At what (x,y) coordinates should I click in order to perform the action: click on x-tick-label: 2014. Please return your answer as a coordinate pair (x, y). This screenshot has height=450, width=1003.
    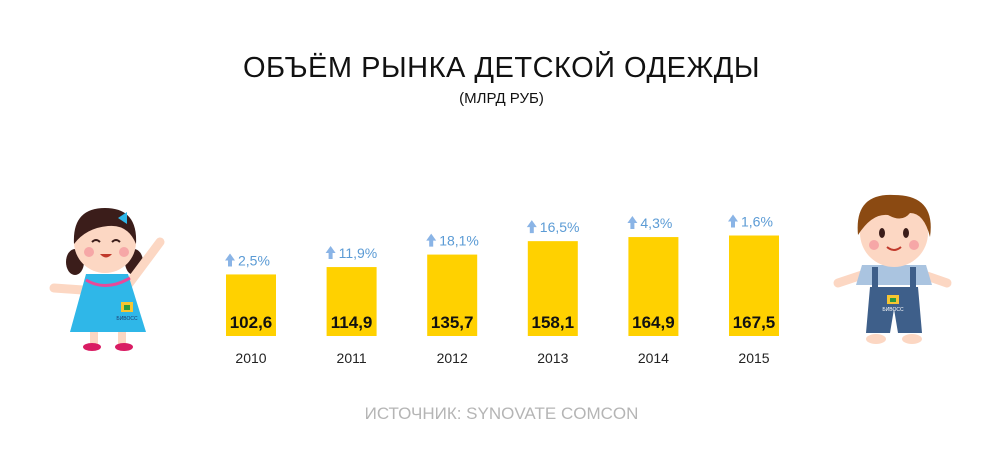
    Looking at the image, I should click on (653, 358).